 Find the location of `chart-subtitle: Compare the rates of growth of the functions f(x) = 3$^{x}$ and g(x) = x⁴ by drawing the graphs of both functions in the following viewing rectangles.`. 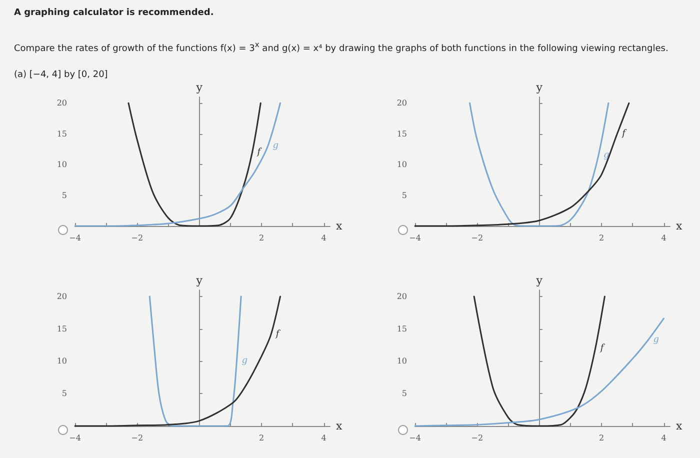

chart-subtitle: Compare the rates of growth of the functions f(x) = 3$^{x}$ and g(x) = x⁴ by drawing the graphs of both functions in the following viewing rectangles. is located at coordinates (341, 47).